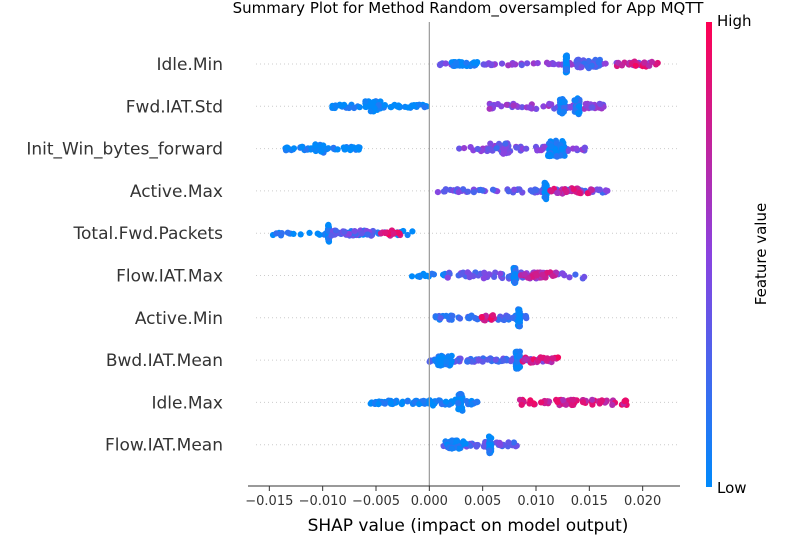 Image resolution: width=800 pixels, height=550 pixels. What do you see at coordinates (176, 192) in the screenshot?
I see `feature-label: Active.Max` at bounding box center [176, 192].